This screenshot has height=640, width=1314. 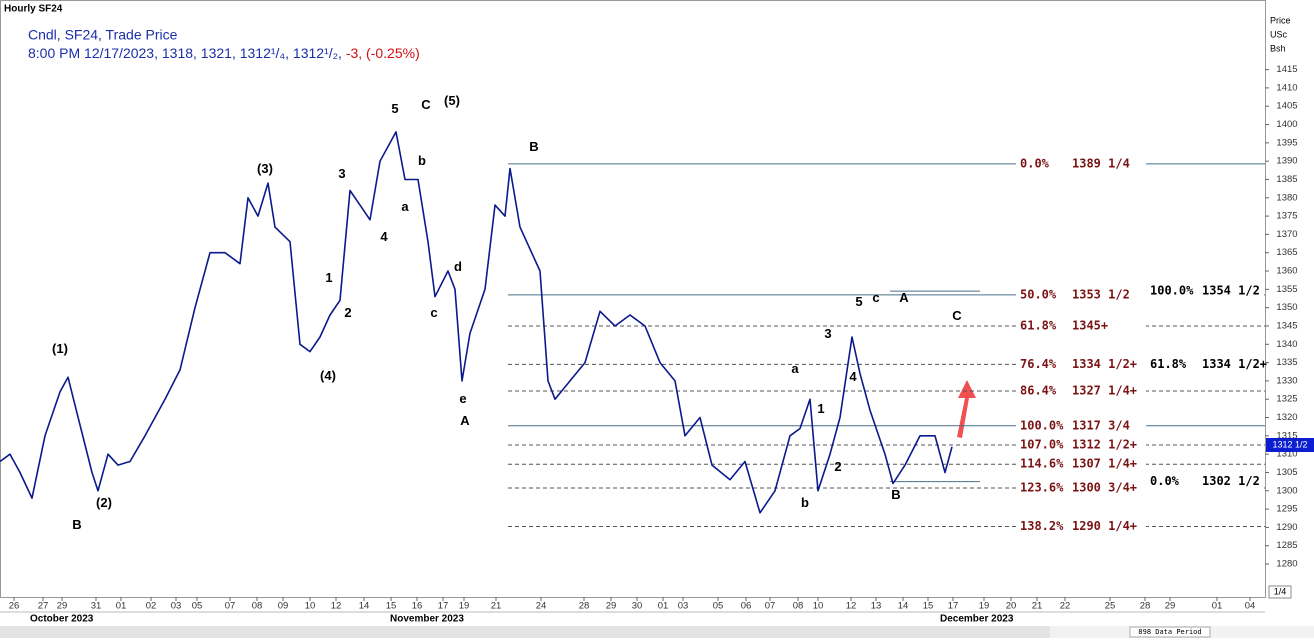 What do you see at coordinates (1286, 417) in the screenshot?
I see `y-tick-label: 1320` at bounding box center [1286, 417].